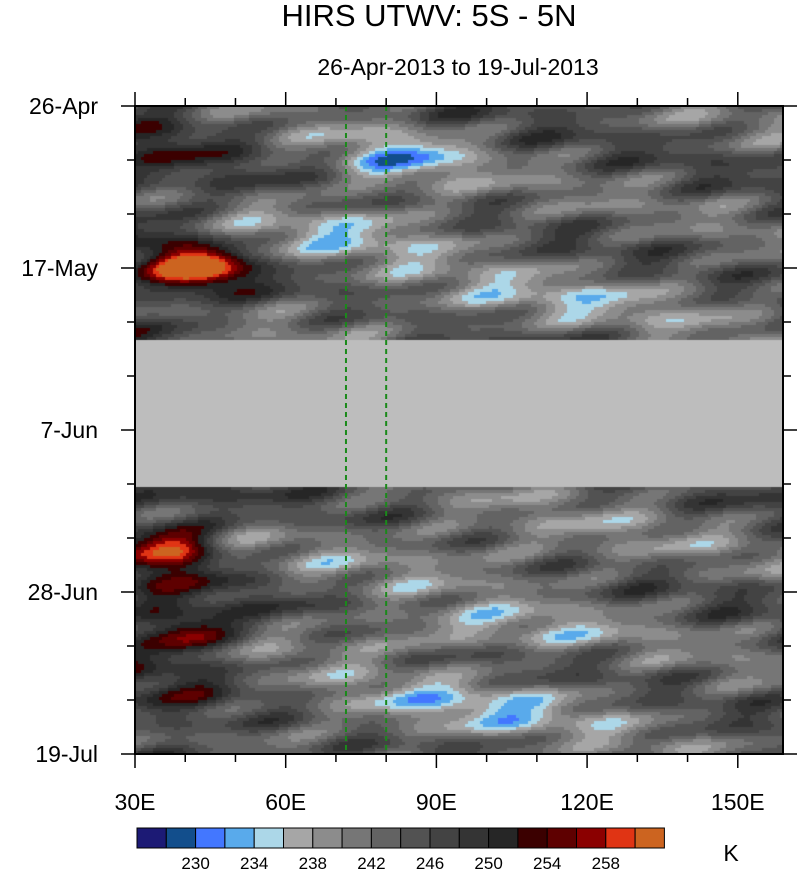  What do you see at coordinates (254, 861) in the screenshot?
I see `colorbar-label: 234` at bounding box center [254, 861].